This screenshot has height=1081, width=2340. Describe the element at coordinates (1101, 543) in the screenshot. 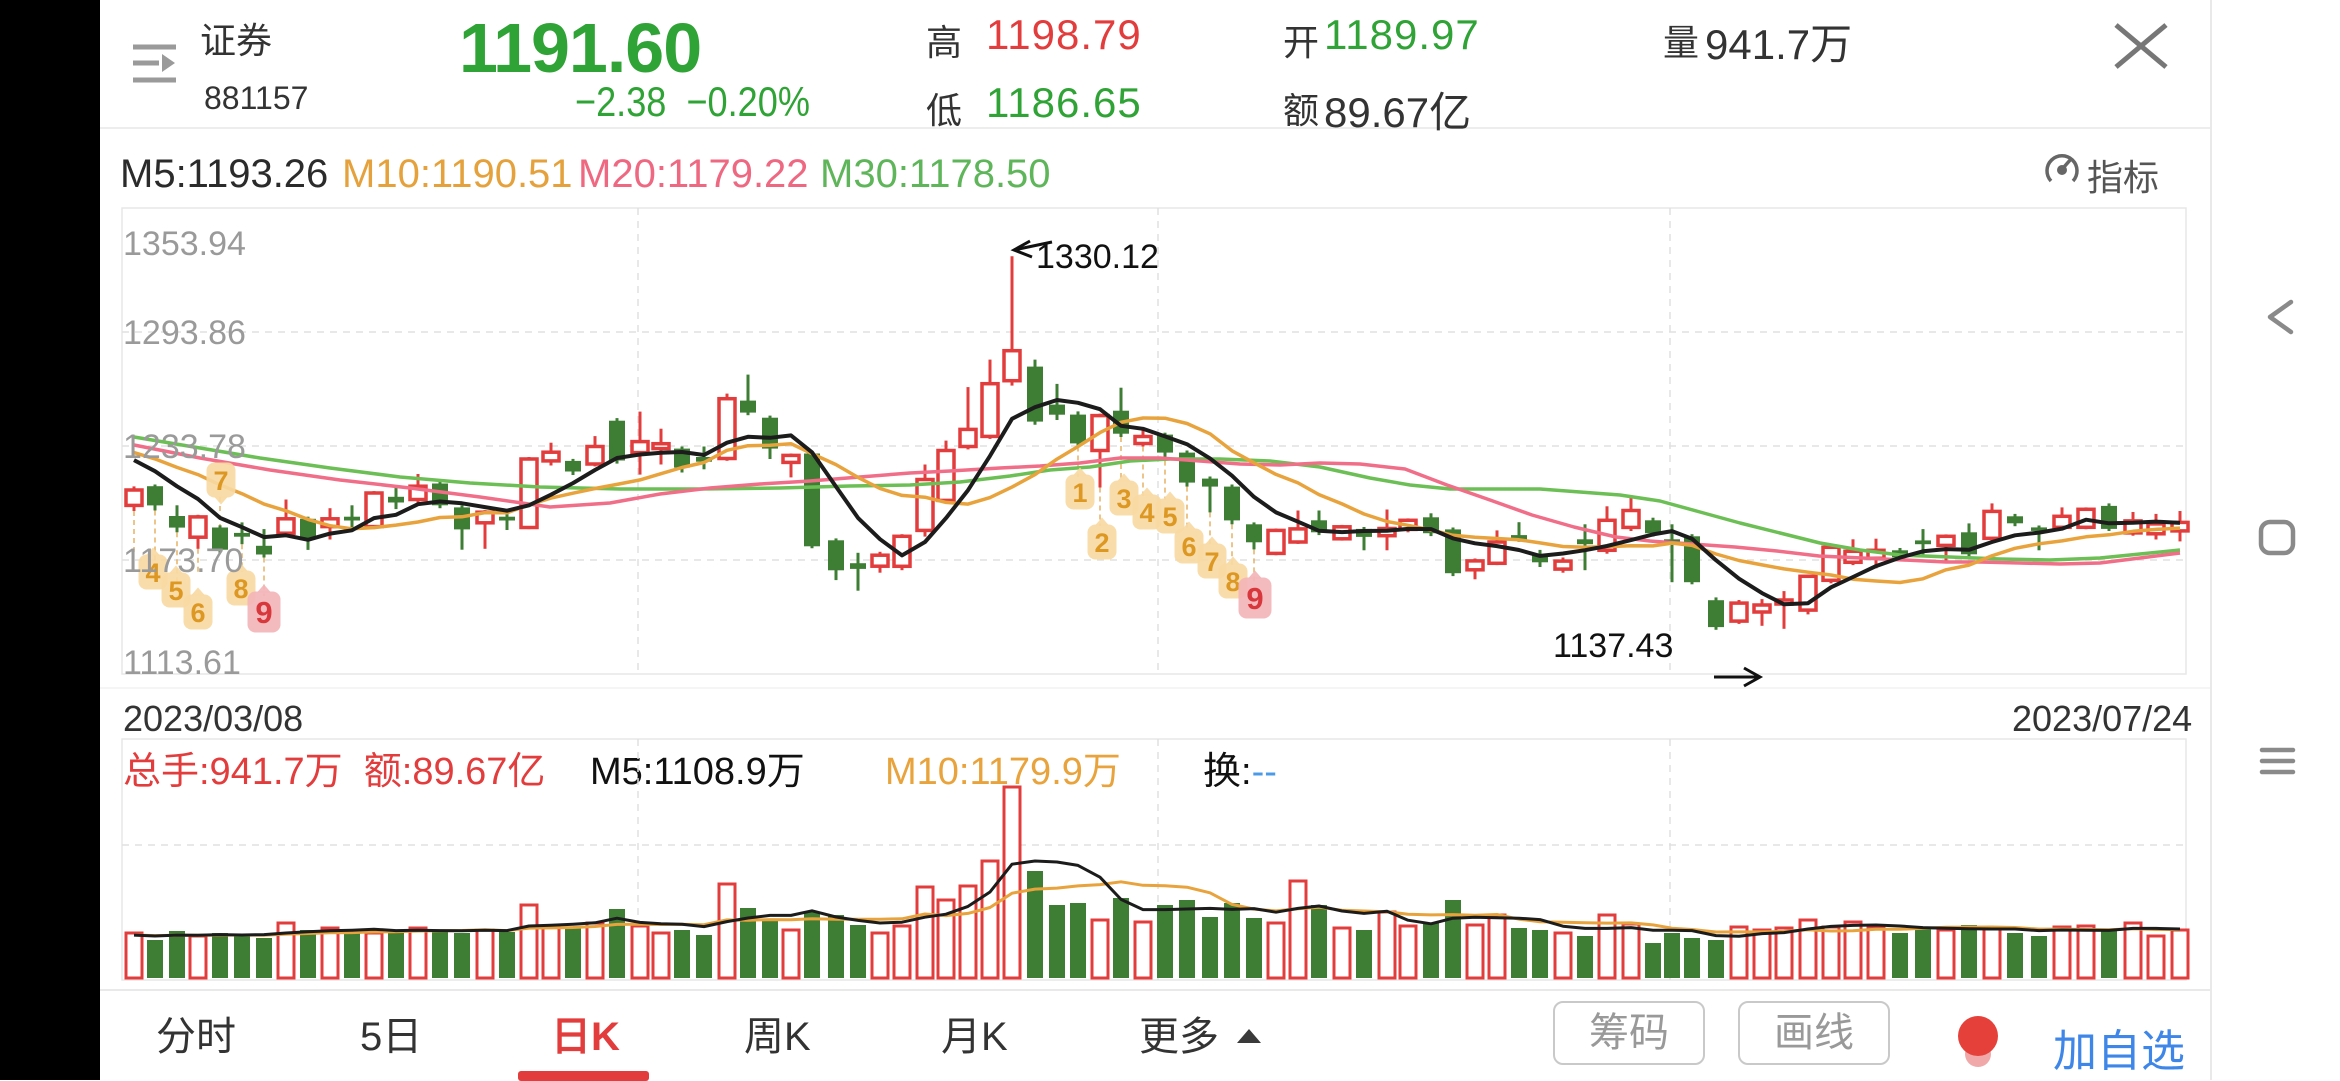

I see `svg-text: 2` at that location.